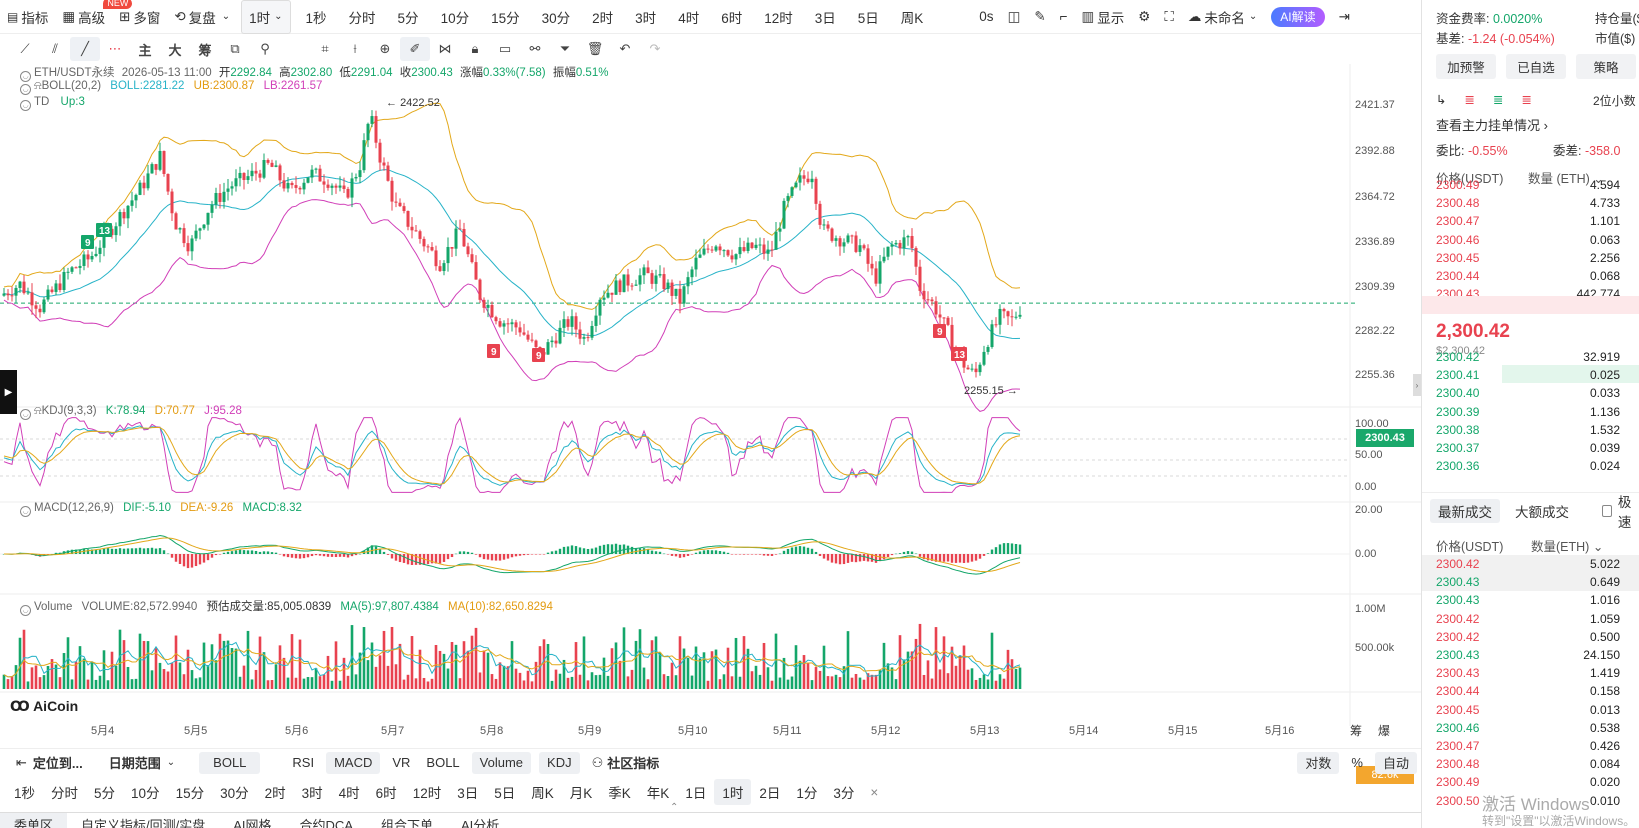  Describe the element at coordinates (1469, 100) in the screenshot. I see `both-sides-icon: ≣` at that location.